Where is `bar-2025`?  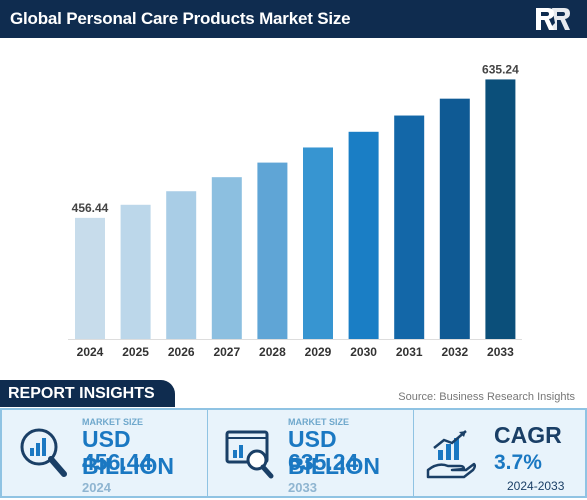
bar-2025 is located at coordinates (135, 271).